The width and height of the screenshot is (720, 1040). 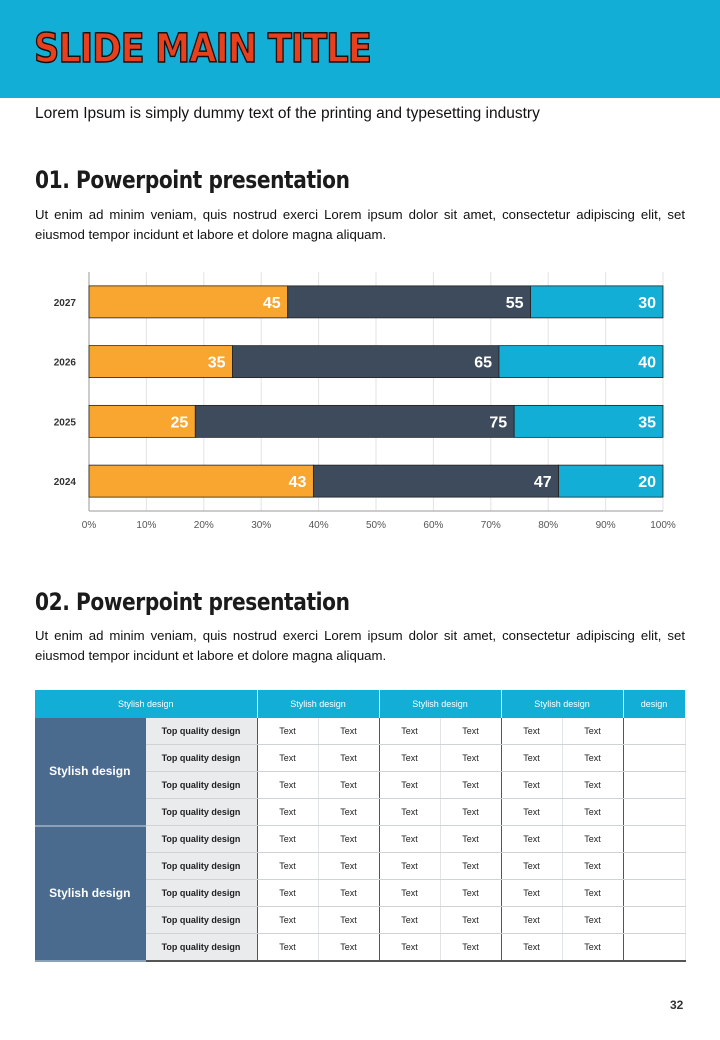 What do you see at coordinates (204, 525) in the screenshot?
I see `x-tick-label: 20%` at bounding box center [204, 525].